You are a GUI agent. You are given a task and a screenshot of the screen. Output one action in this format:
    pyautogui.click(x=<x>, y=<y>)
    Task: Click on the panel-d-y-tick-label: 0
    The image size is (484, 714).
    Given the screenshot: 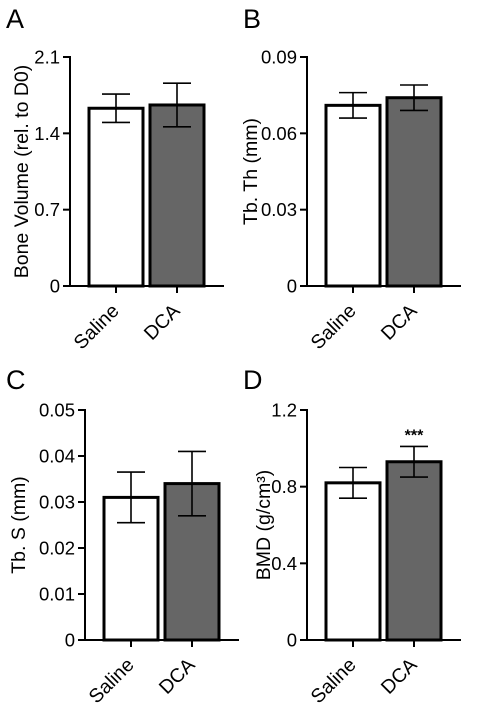 What is the action you would take?
    pyautogui.click(x=292, y=640)
    